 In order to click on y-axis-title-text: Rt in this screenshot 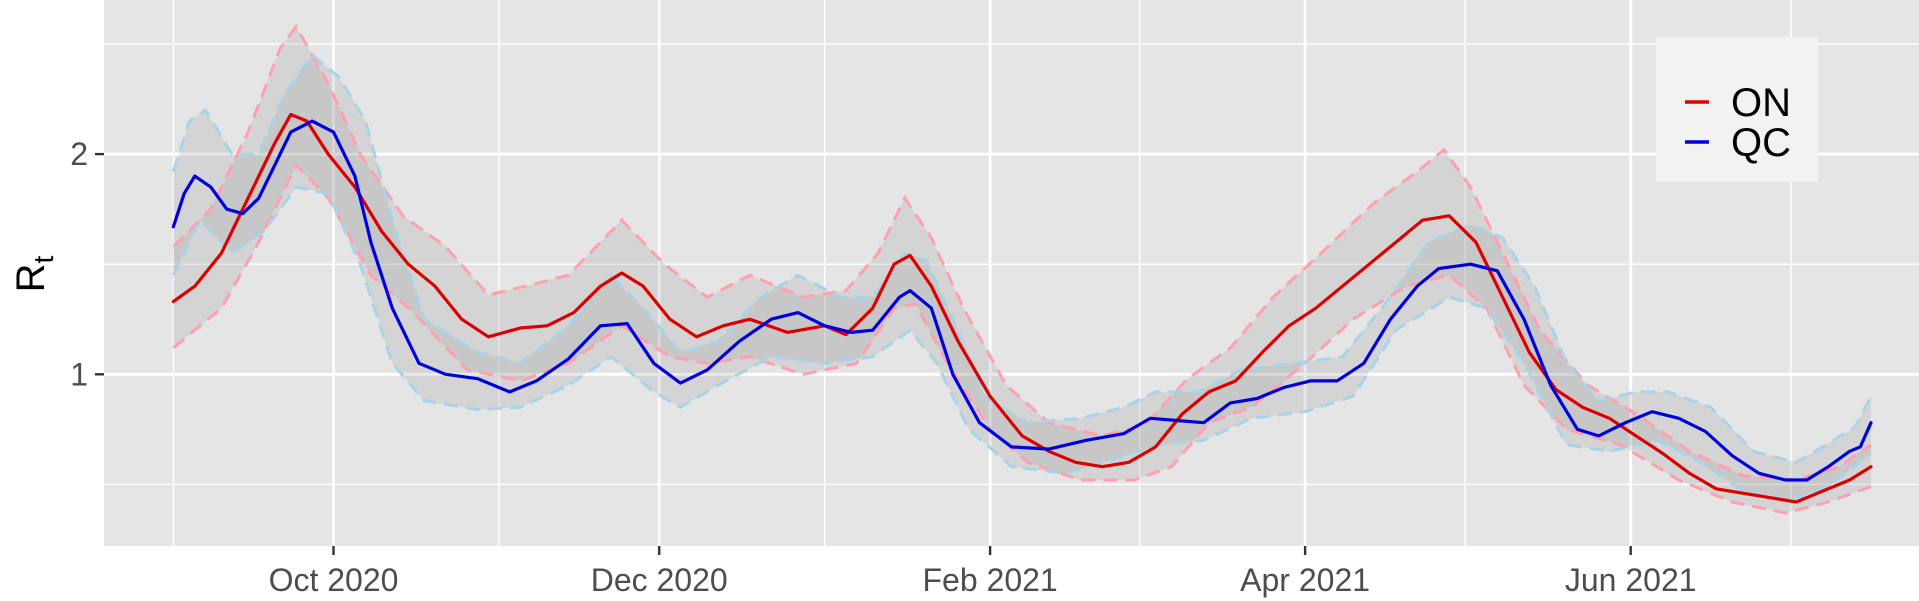, I will do `click(34, 273)`.